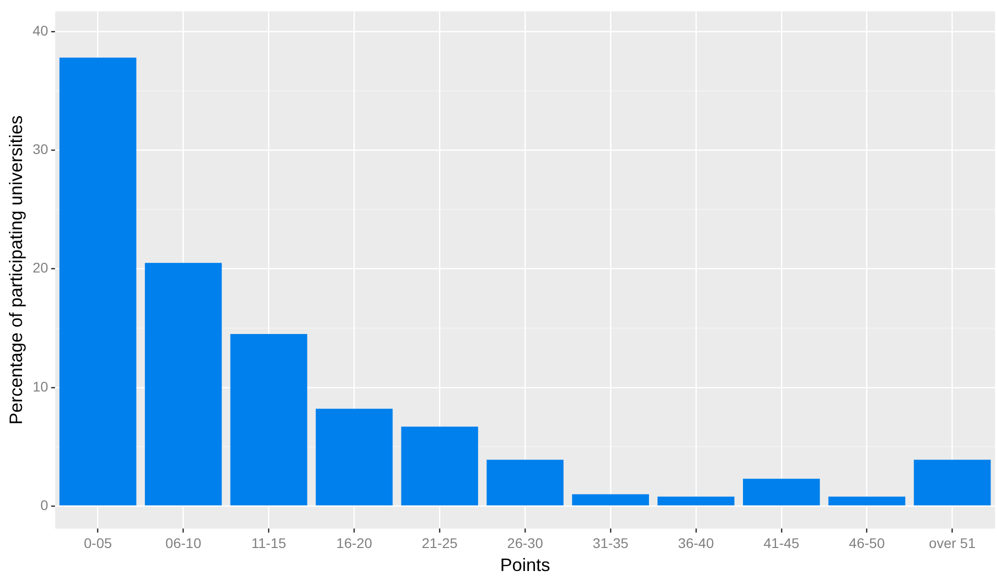 The width and height of the screenshot is (997, 579). What do you see at coordinates (40, 386) in the screenshot?
I see `y-tick-label: 10` at bounding box center [40, 386].